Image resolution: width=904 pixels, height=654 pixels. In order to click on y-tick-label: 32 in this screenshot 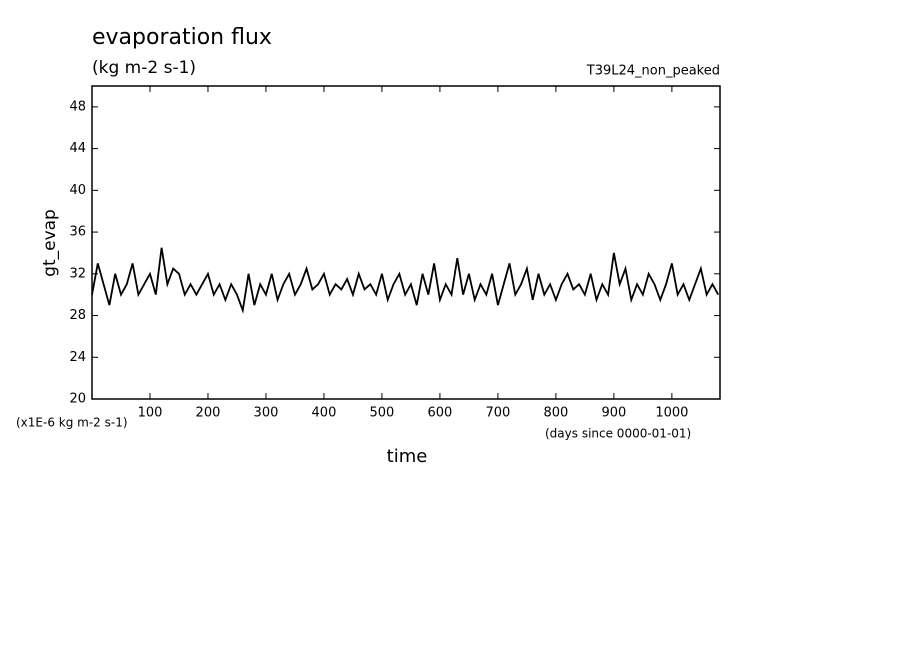, I will do `click(77, 273)`.